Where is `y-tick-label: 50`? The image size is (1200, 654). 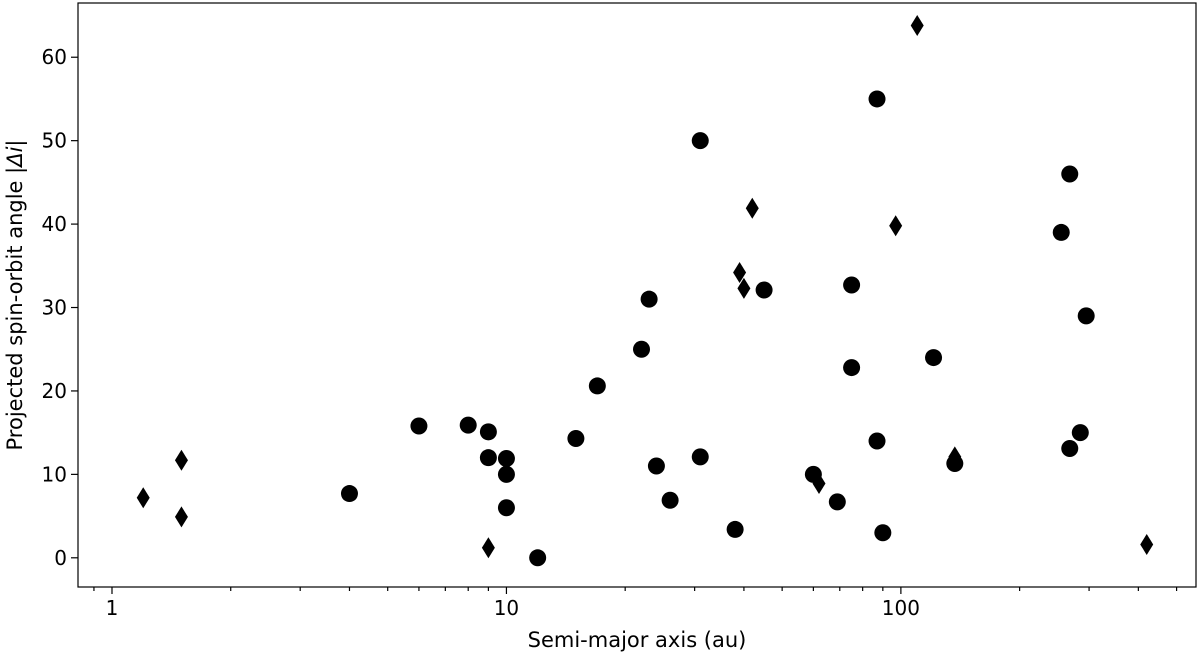 y-tick-label: 50 is located at coordinates (54, 141).